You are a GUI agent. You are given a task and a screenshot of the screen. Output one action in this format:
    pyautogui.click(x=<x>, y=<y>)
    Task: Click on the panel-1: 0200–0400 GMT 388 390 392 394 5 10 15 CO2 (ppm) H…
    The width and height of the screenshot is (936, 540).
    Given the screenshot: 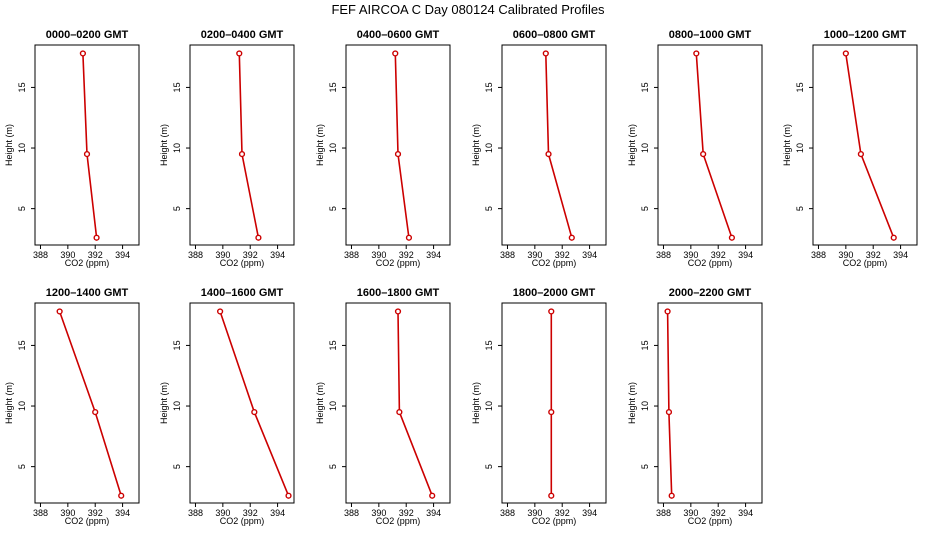 What is the action you would take?
    pyautogui.click(x=227, y=148)
    